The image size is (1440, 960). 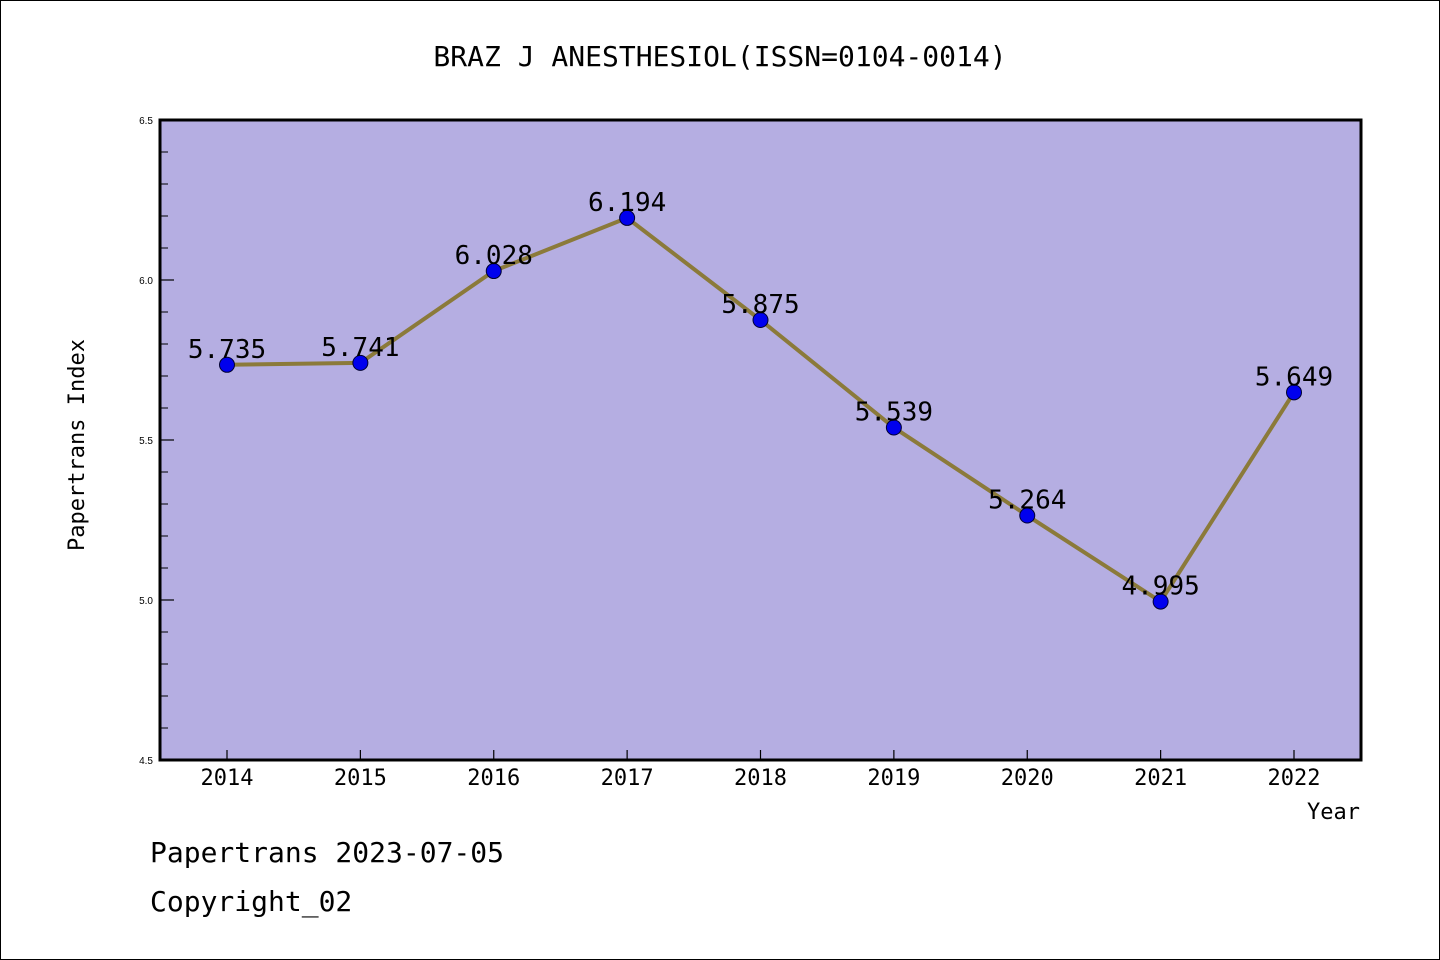 What do you see at coordinates (894, 413) in the screenshot?
I see `data-label: 5.539` at bounding box center [894, 413].